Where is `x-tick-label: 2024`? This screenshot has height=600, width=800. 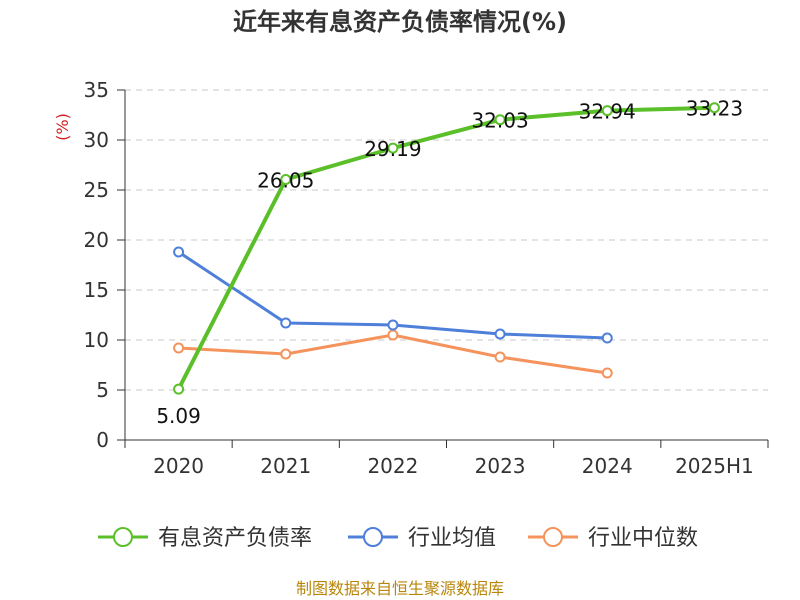 x-tick-label: 2024 is located at coordinates (607, 466).